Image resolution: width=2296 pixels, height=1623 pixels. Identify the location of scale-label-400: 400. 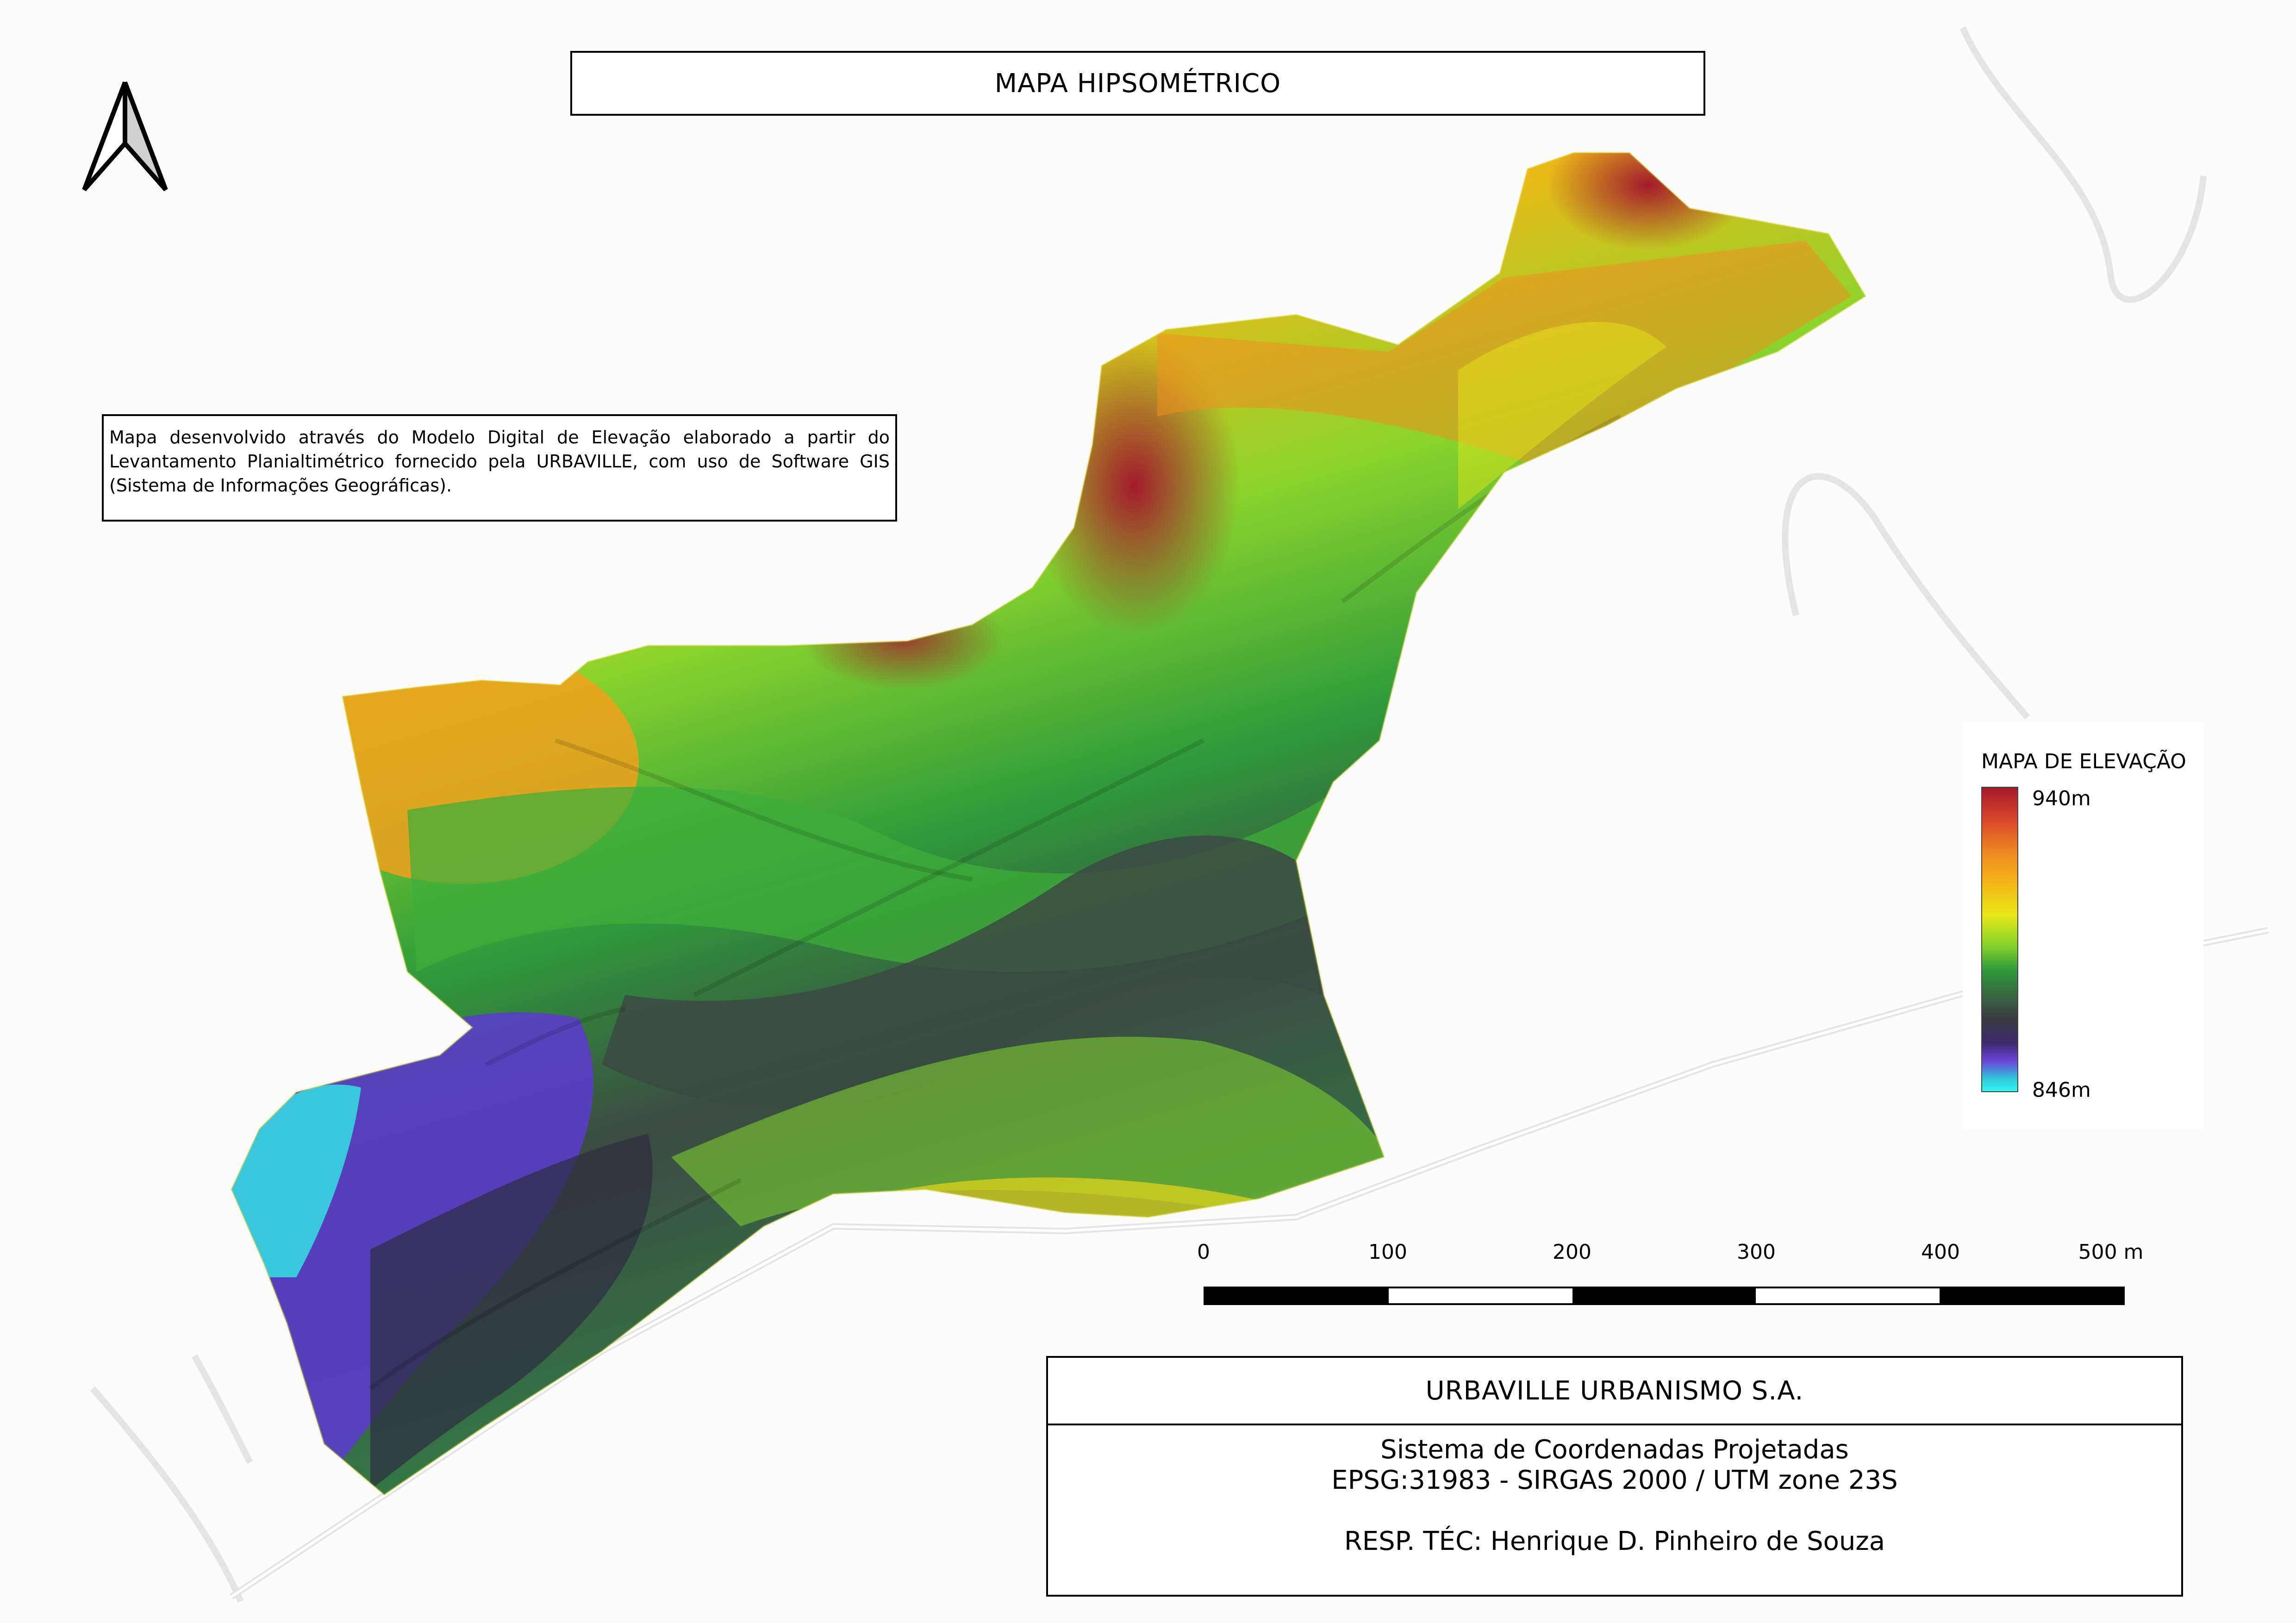
(1940, 1252).